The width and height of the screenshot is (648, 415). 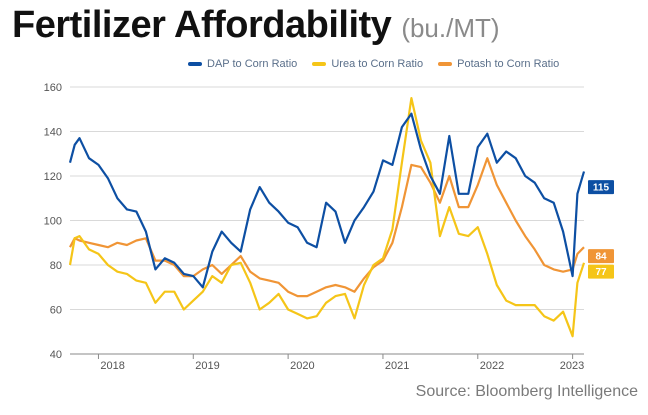 I want to click on legend-item-urea: Urea to Corn Ratio, so click(x=367, y=64).